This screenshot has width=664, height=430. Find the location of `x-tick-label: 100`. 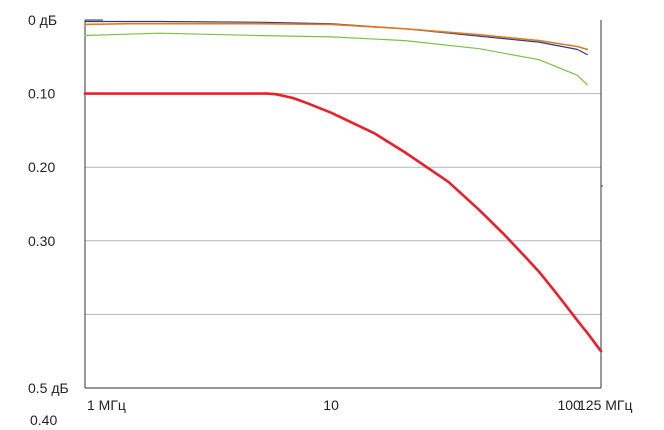

x-tick-label: 100 is located at coordinates (569, 405).